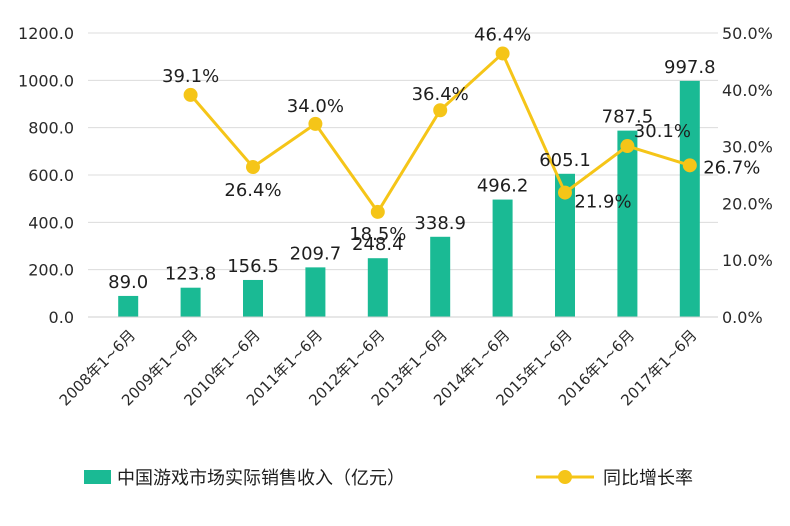 This screenshot has height=526, width=790. What do you see at coordinates (51, 175) in the screenshot?
I see `y-left-tick-label: 600.0` at bounding box center [51, 175].